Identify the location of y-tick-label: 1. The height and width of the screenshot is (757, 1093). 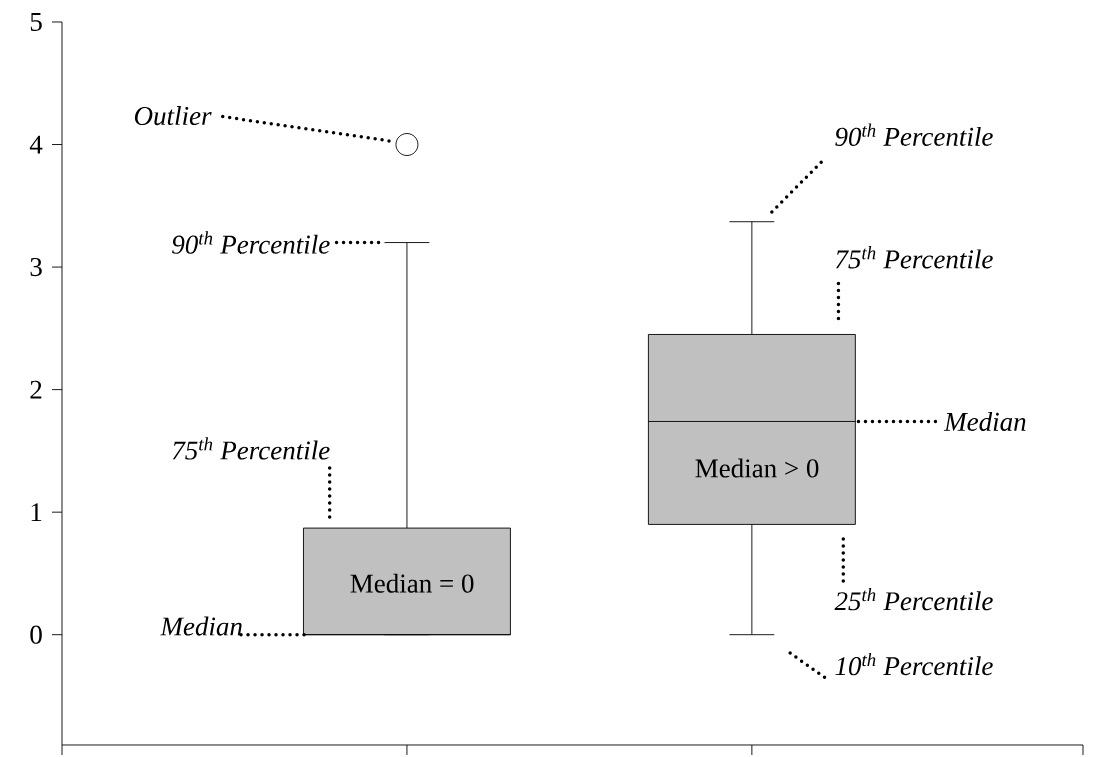
(36, 512).